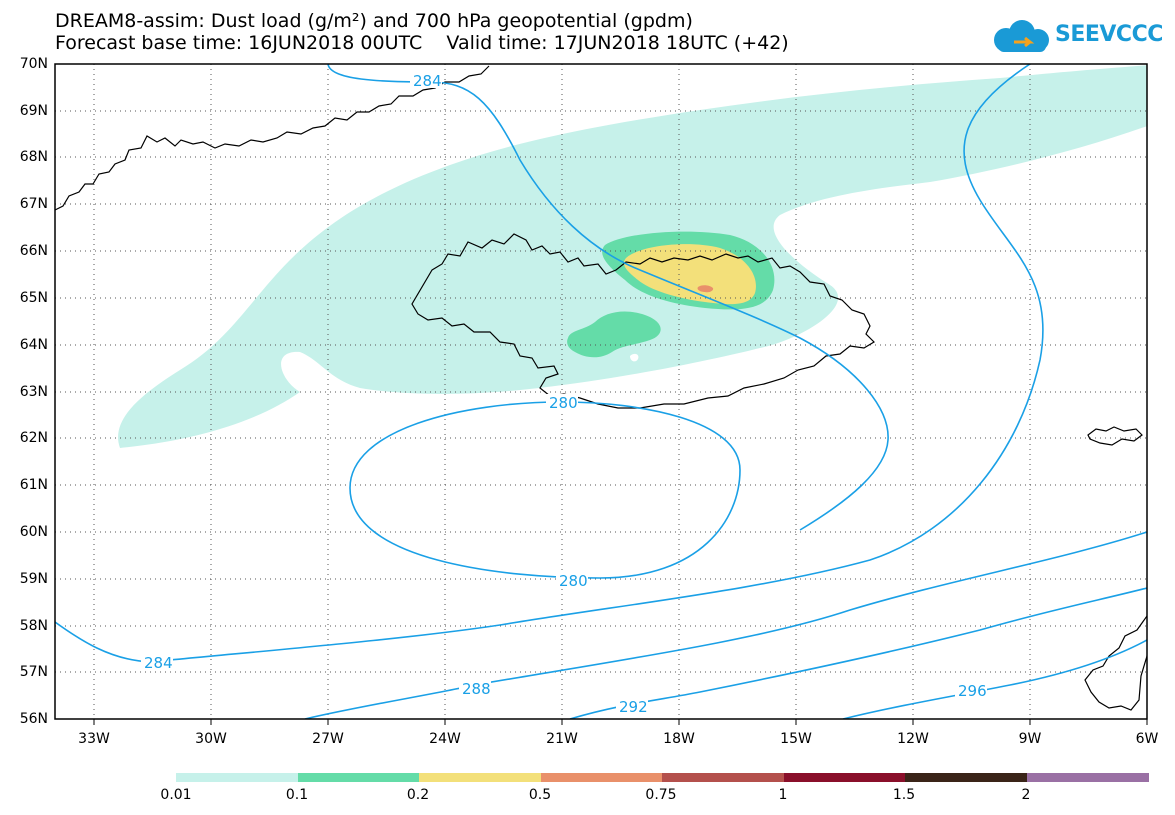 The height and width of the screenshot is (815, 1175). What do you see at coordinates (33, 532) in the screenshot?
I see `lat-label: 60N` at bounding box center [33, 532].